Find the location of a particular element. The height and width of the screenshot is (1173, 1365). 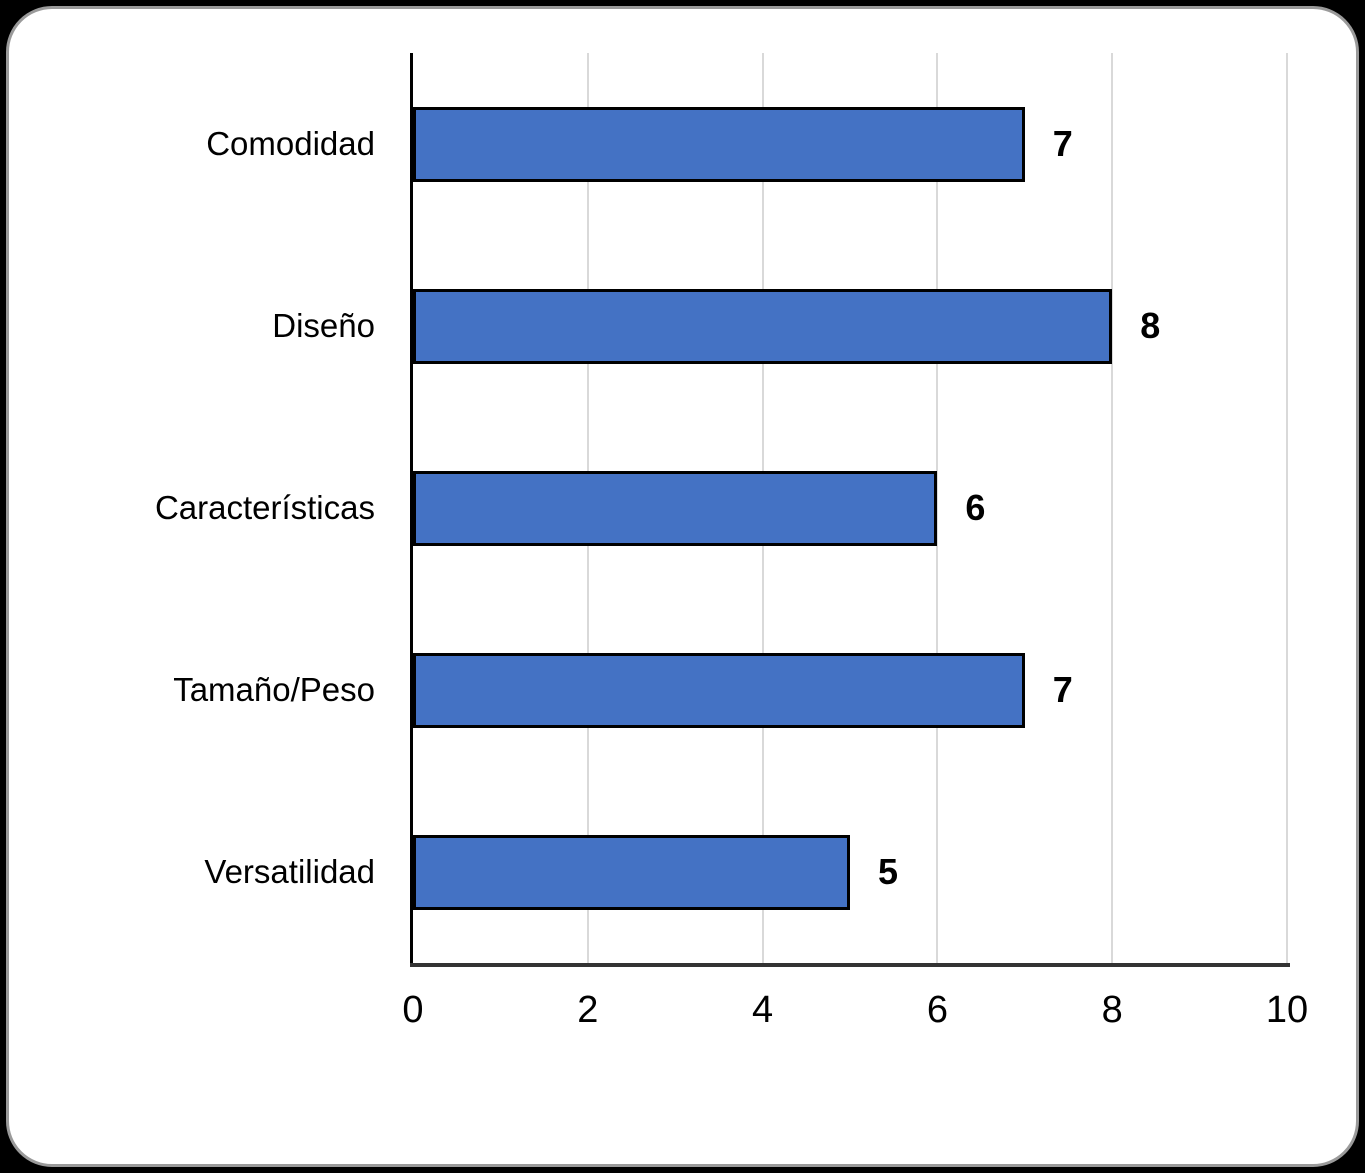

category-label: Tamaño/Peso is located at coordinates (274, 689).